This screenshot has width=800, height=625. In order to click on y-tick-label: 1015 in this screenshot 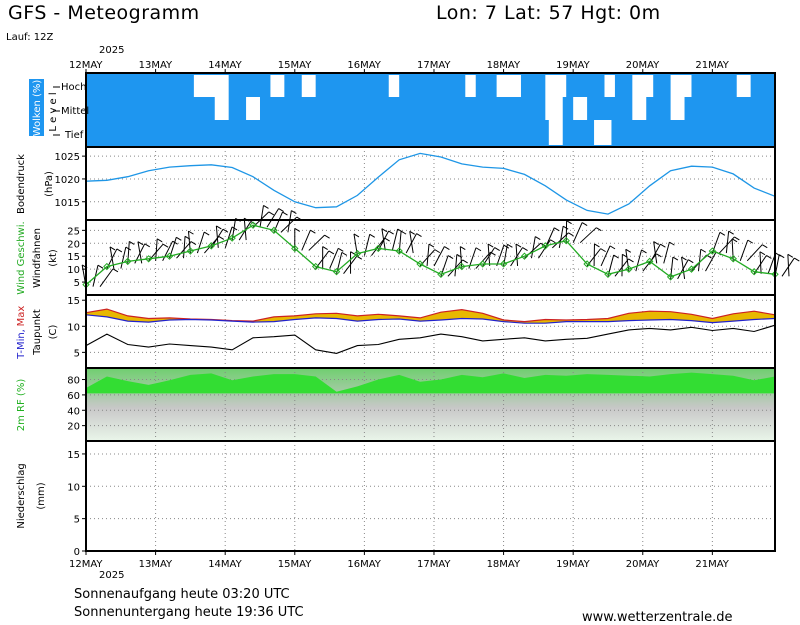, I will do `click(67, 203)`.